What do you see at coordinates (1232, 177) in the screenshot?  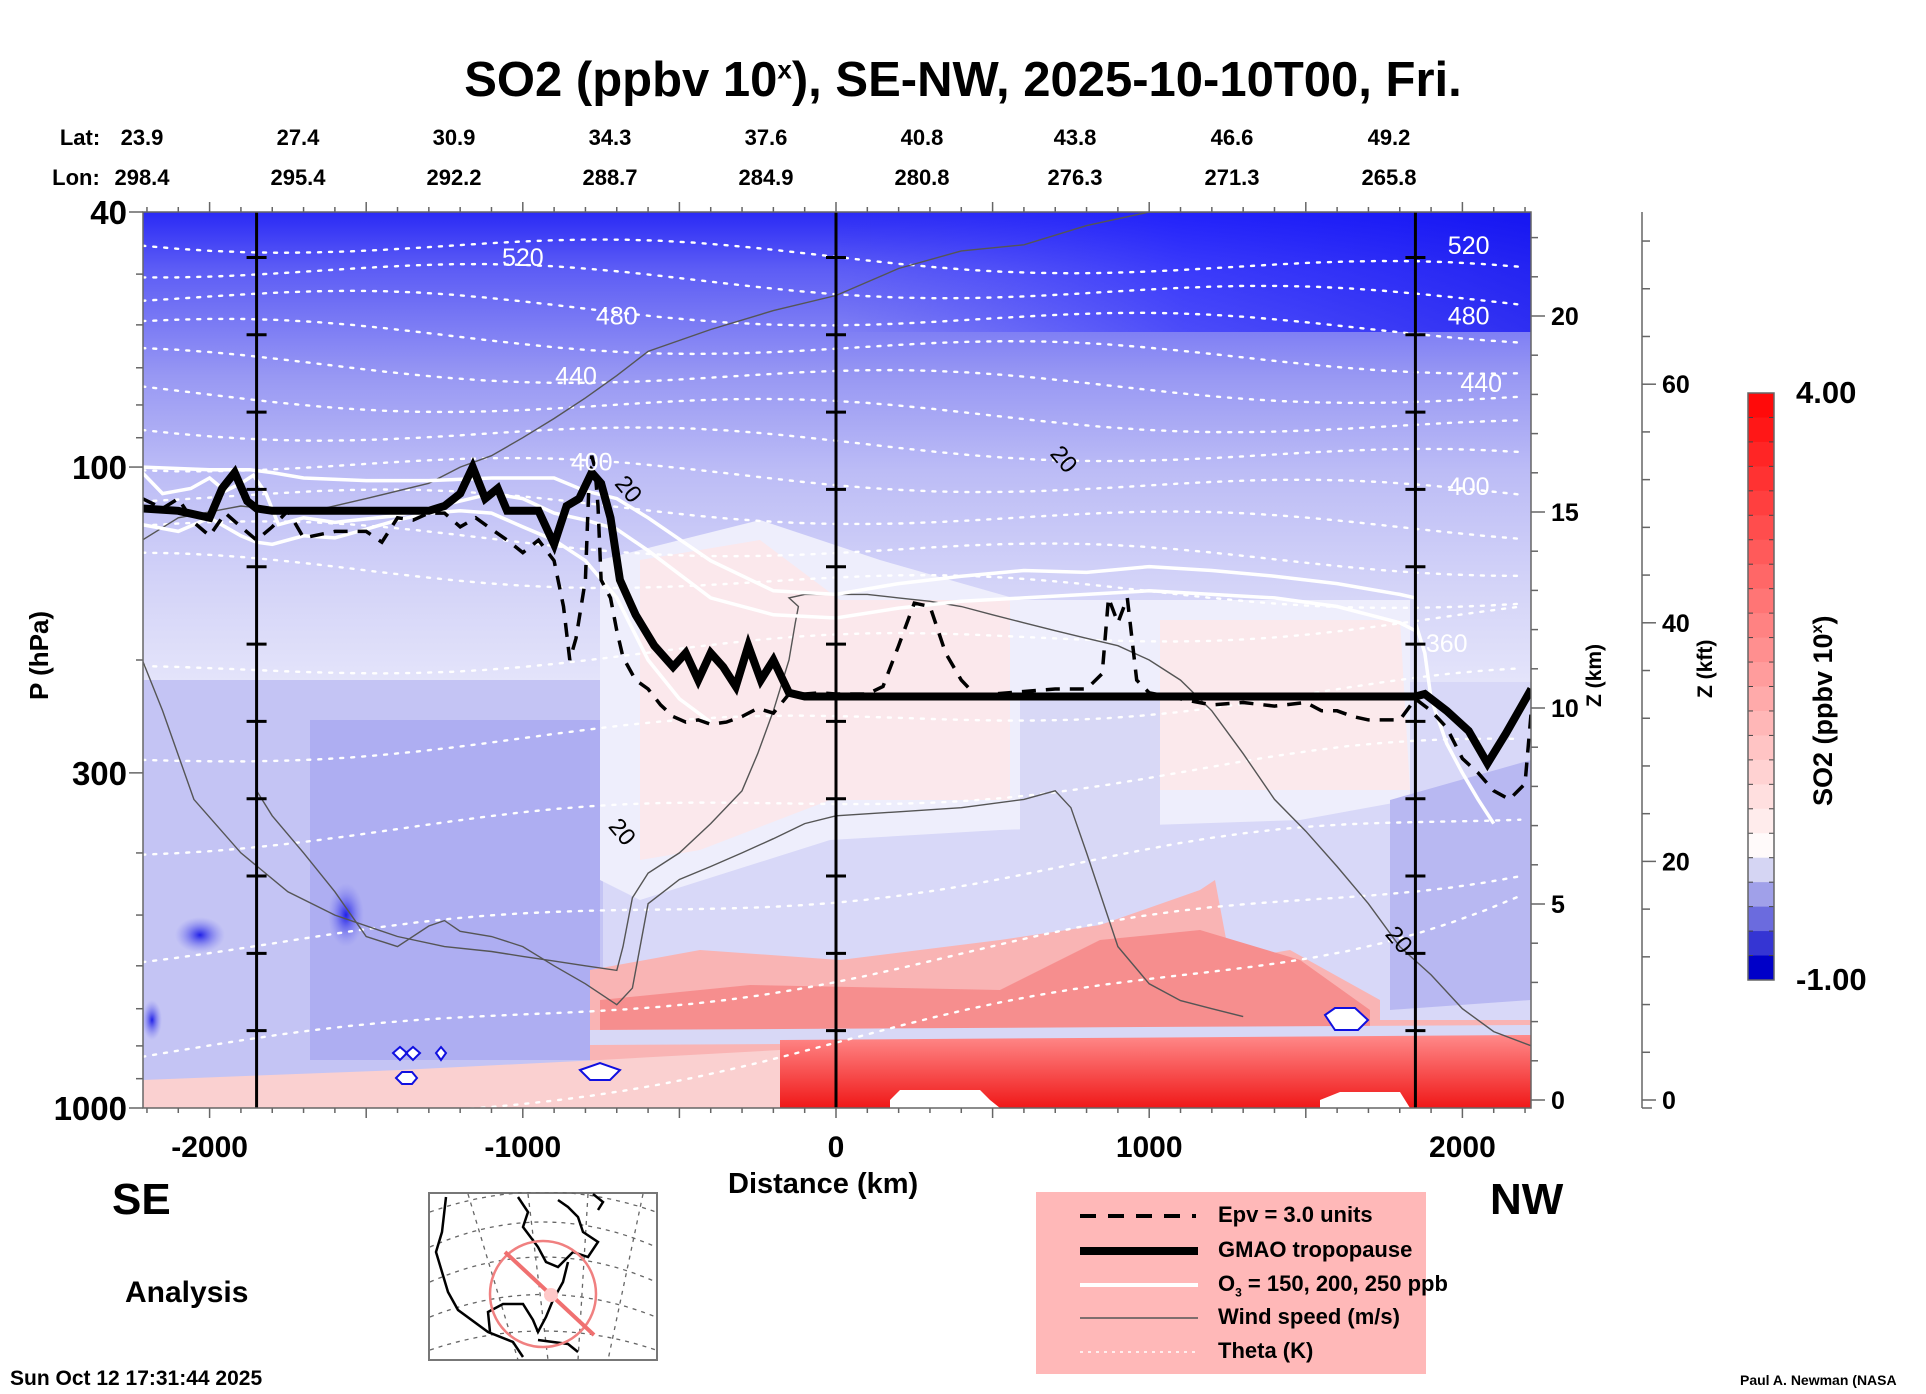 I see `lon-label: 271.3` at bounding box center [1232, 177].